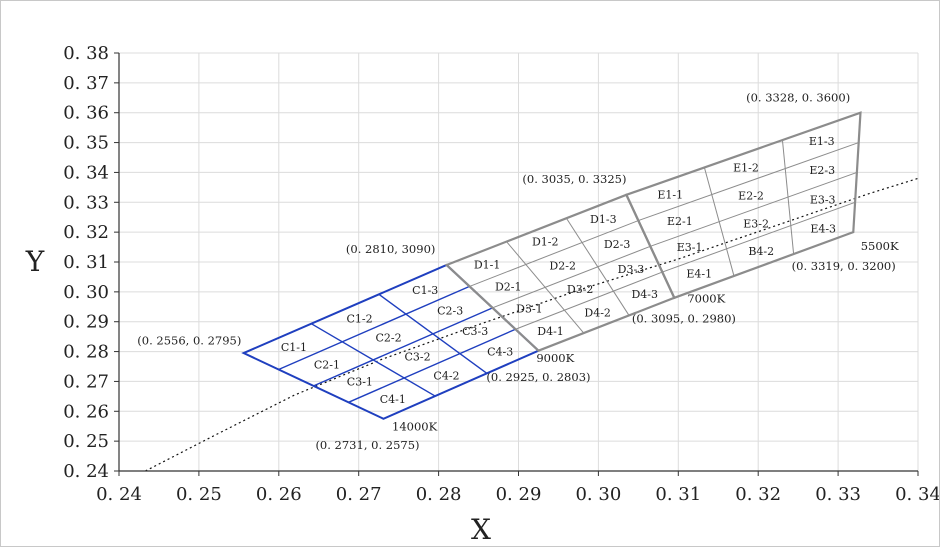 This screenshot has height=550, width=940. What do you see at coordinates (359, 494) in the screenshot?
I see `x-tick-label: 0. 27` at bounding box center [359, 494].